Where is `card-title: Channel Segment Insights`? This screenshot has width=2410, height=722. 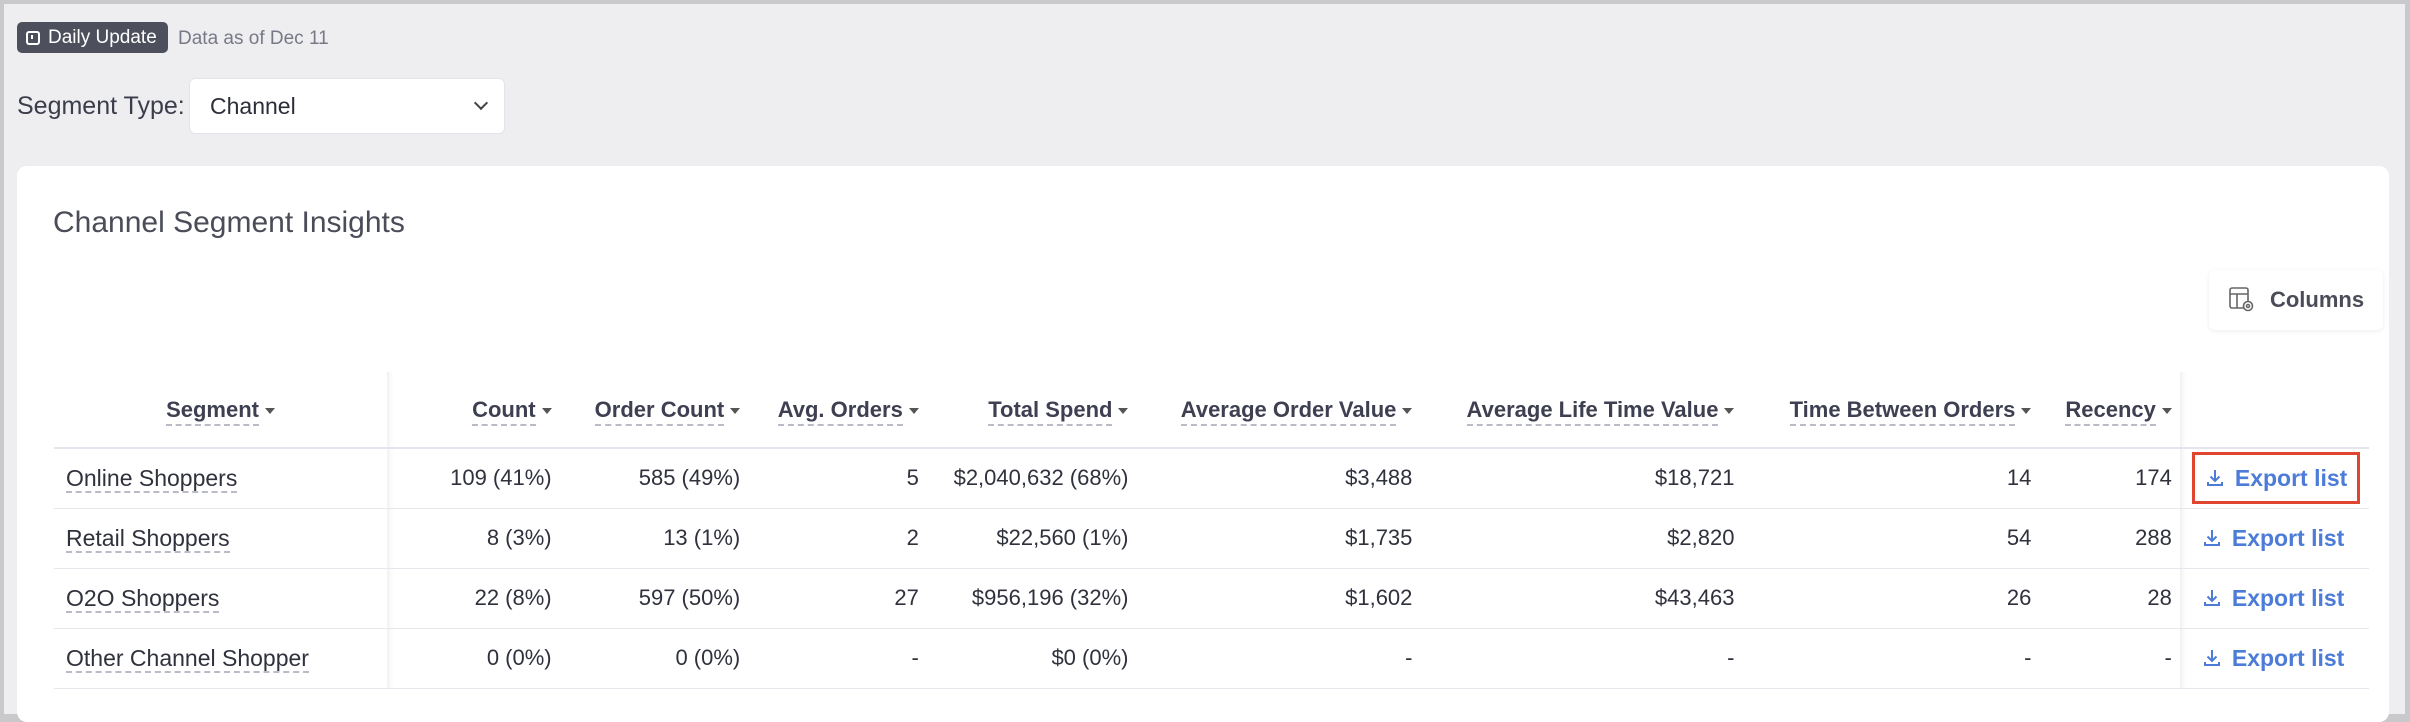 card-title: Channel Segment Insights is located at coordinates (229, 222).